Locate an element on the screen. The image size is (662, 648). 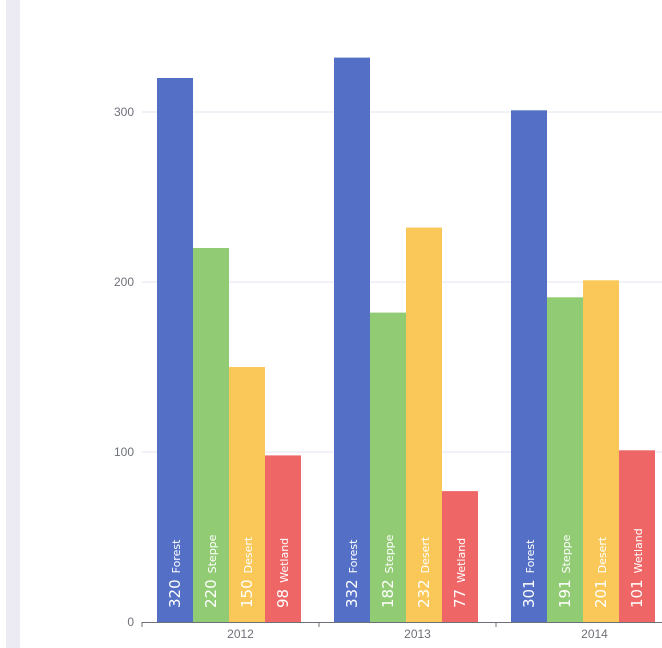
bar-steppe-2014 is located at coordinates (565, 459).